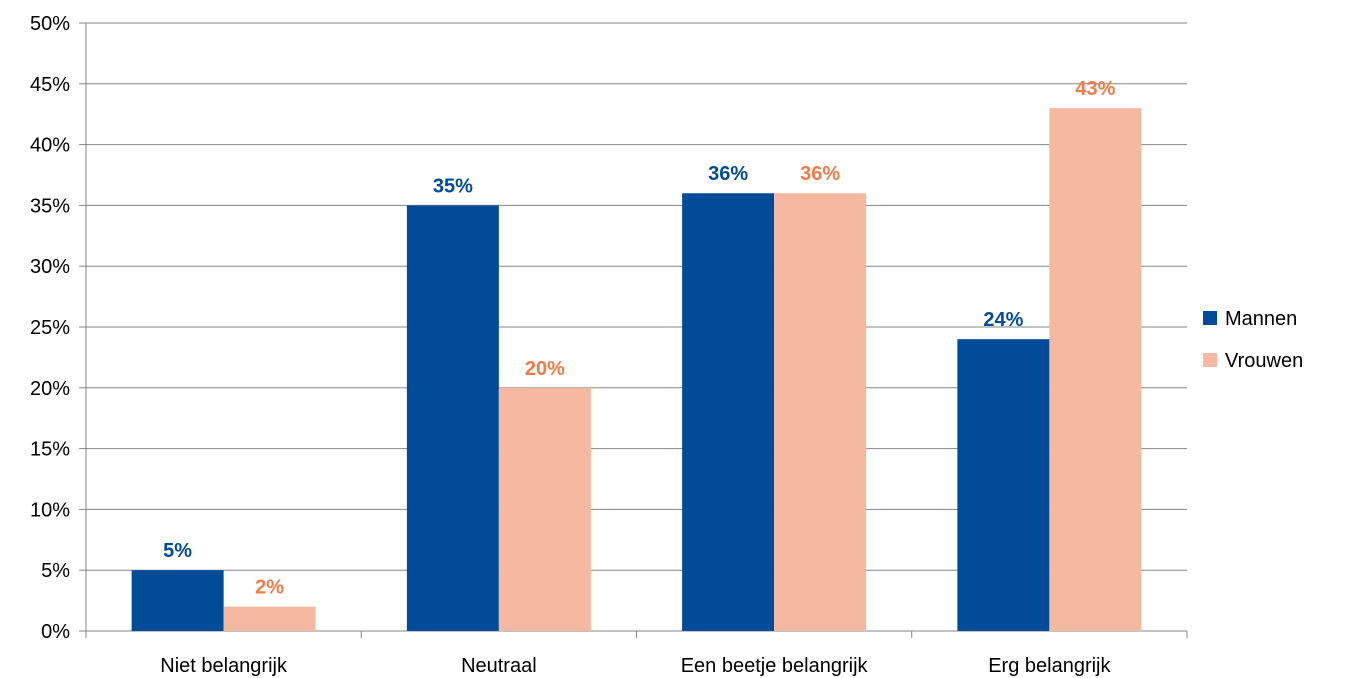 The width and height of the screenshot is (1353, 678). Describe the element at coordinates (499, 666) in the screenshot. I see `x-tick-label: Neutraal` at that location.